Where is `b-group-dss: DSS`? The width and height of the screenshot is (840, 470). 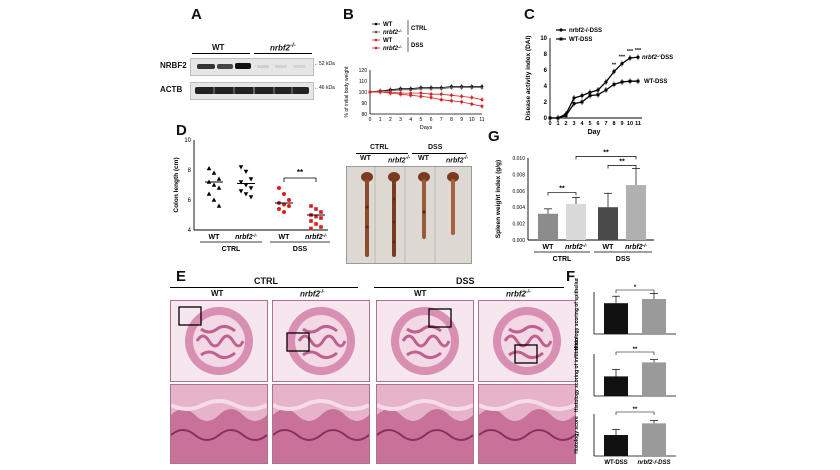 b-group-dss: DSS is located at coordinates (417, 46).